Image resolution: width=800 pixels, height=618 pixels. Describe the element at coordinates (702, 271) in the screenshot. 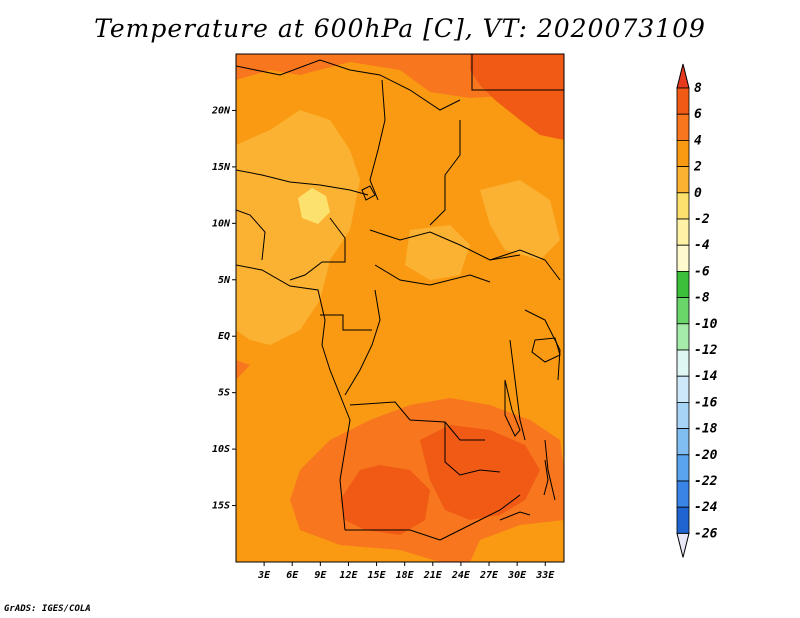

I see `colorbar-label: -6` at that location.